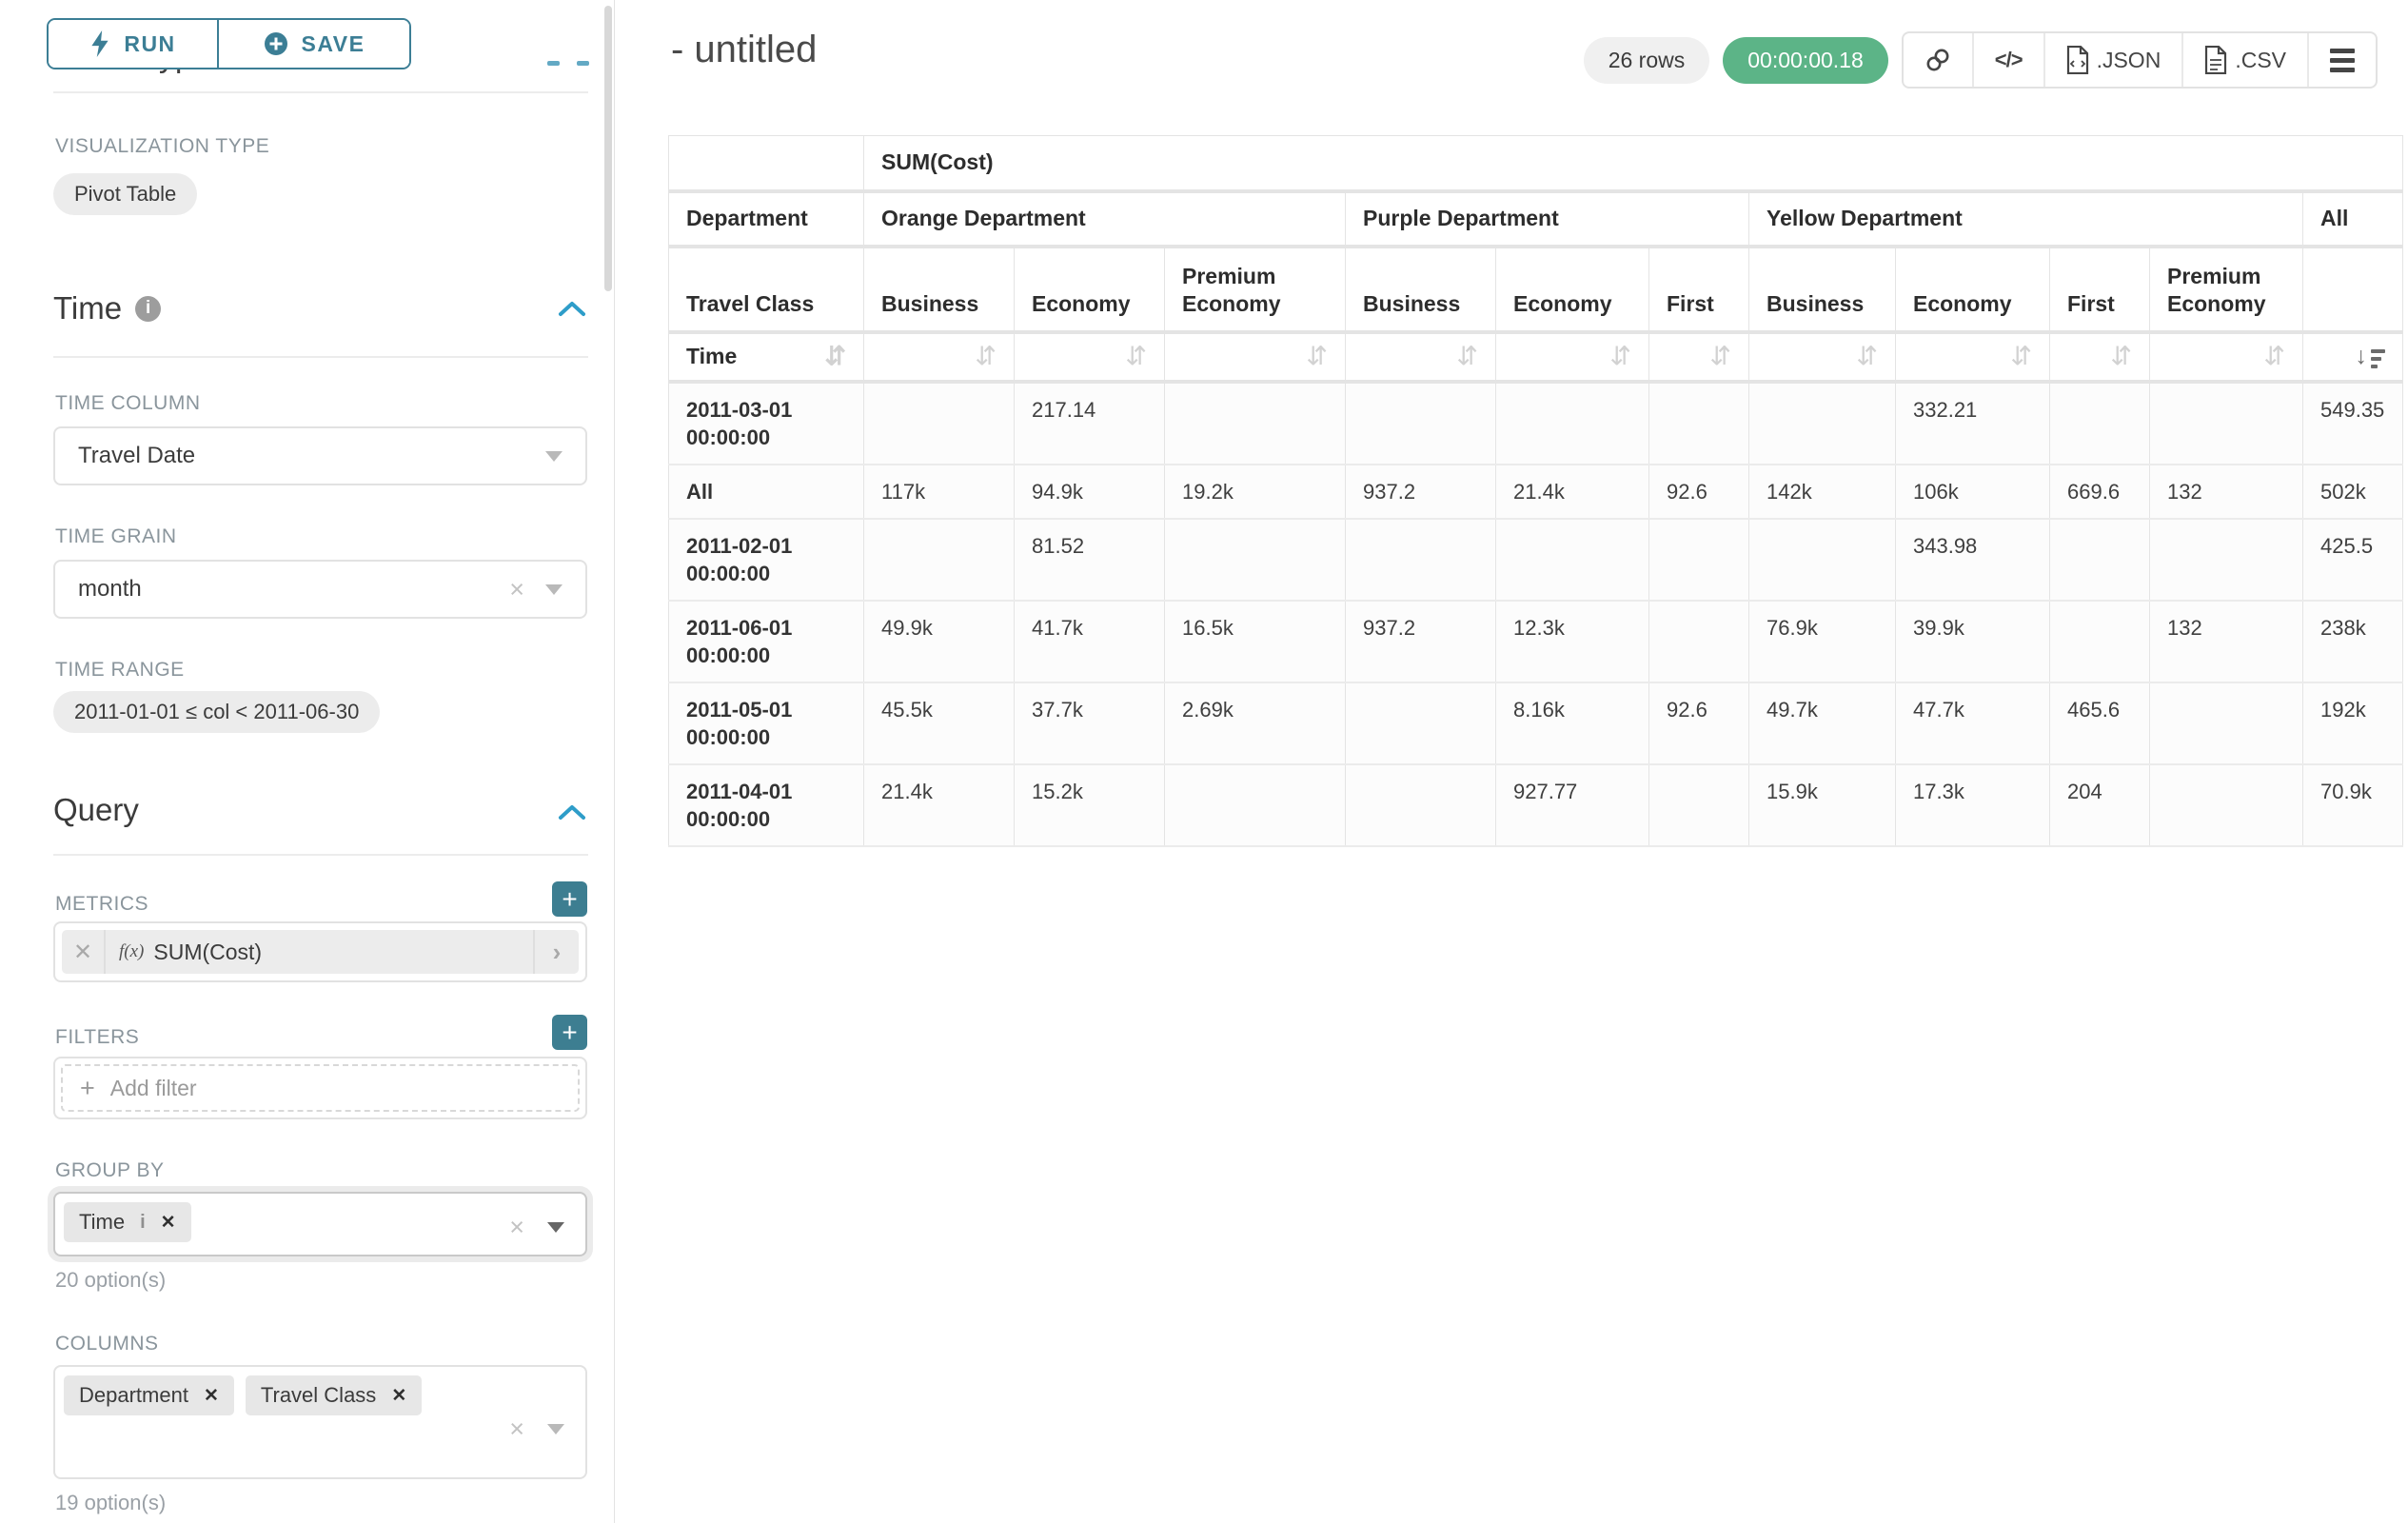  I want to click on metric-pill: ✕ f(x) SUM(Cost) ›, so click(320, 952).